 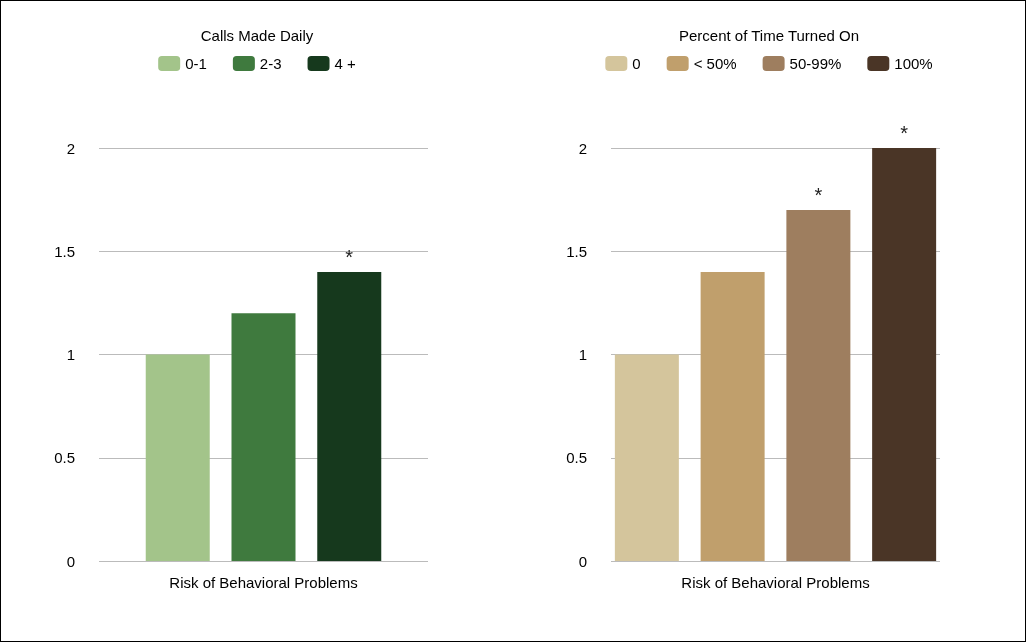 What do you see at coordinates (270, 63) in the screenshot?
I see `legend-label: 2-3` at bounding box center [270, 63].